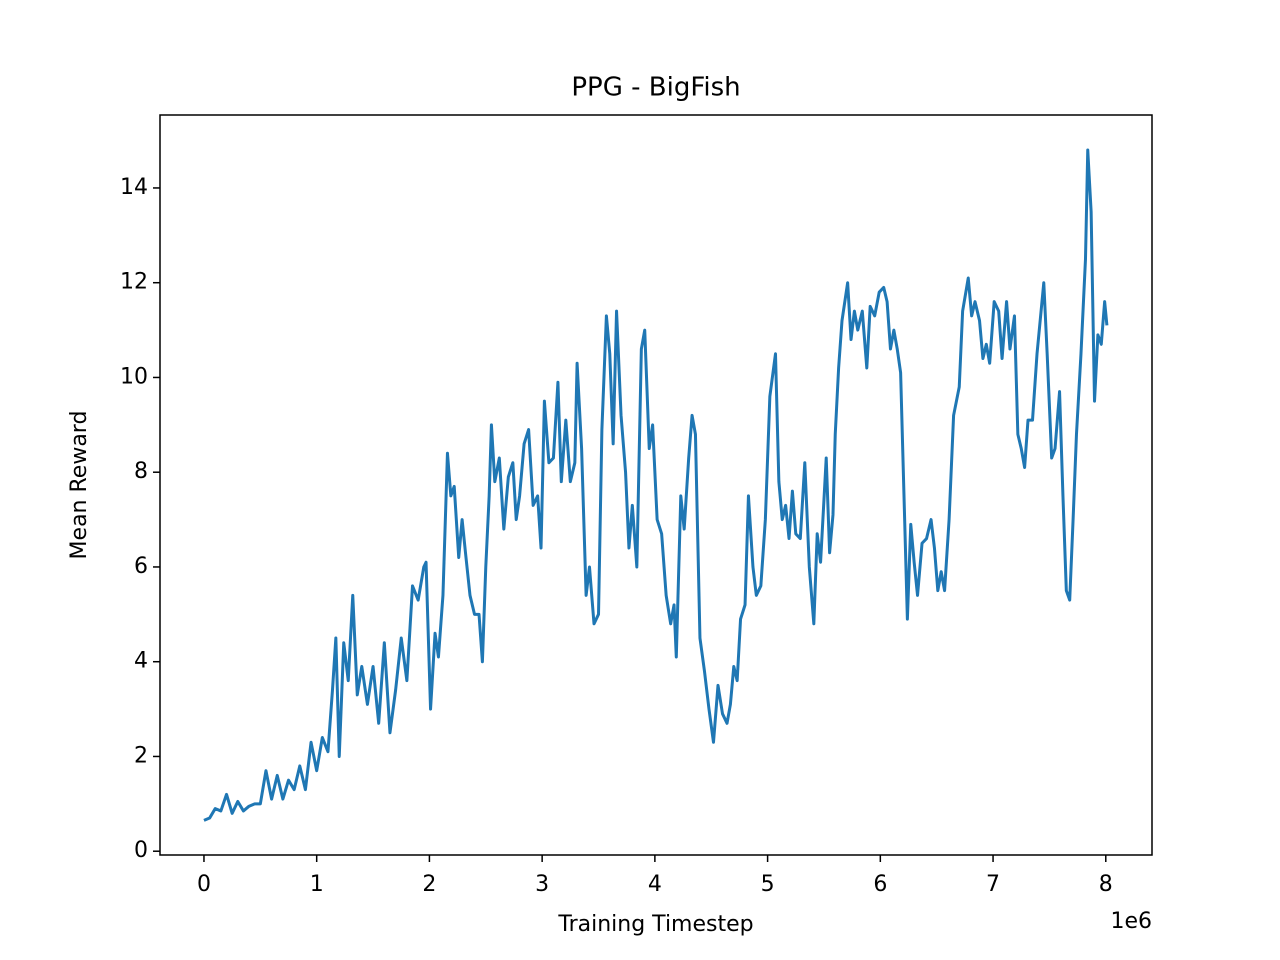 The height and width of the screenshot is (960, 1280). Describe the element at coordinates (542, 884) in the screenshot. I see `x-tick-label: 3` at that location.